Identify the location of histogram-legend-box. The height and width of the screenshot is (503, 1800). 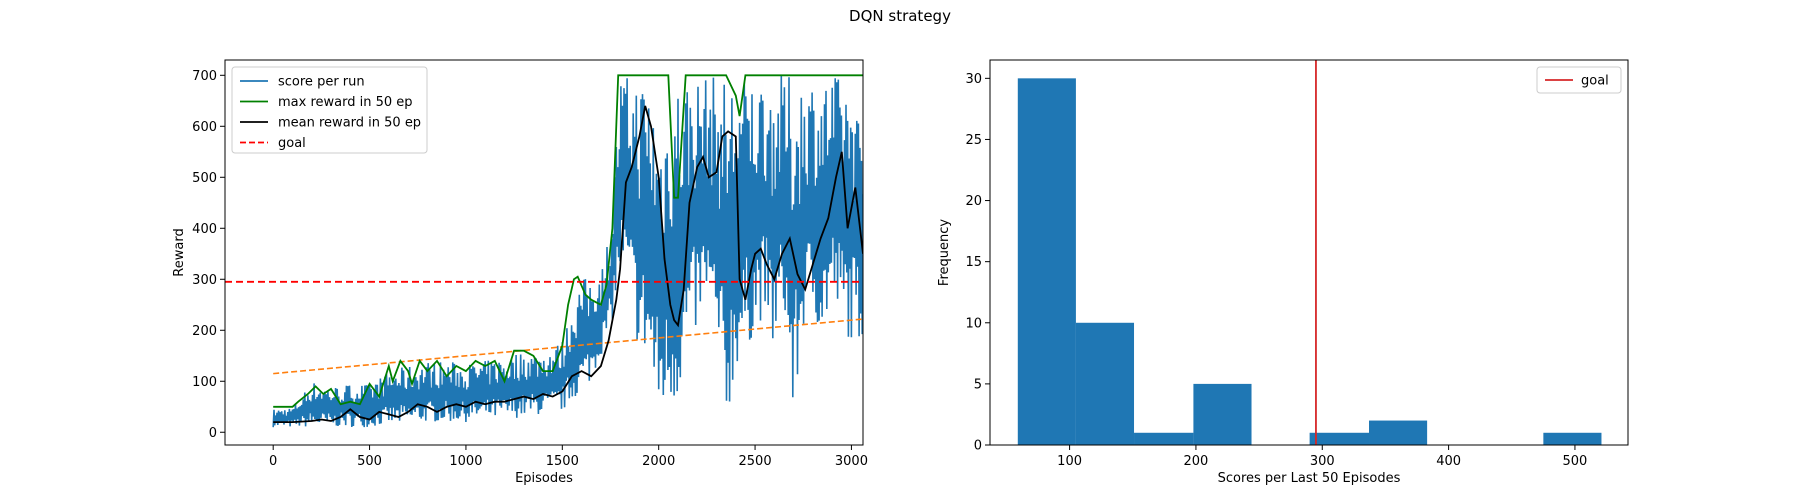
(1579, 80).